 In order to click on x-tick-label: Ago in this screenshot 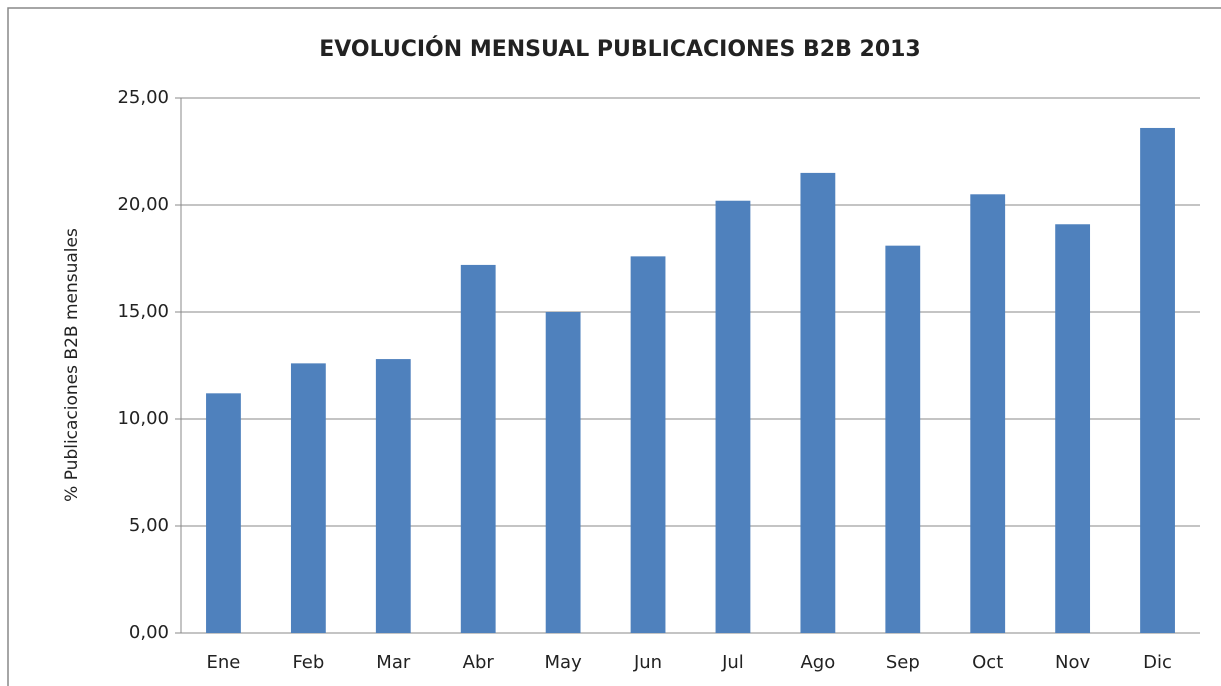, I will do `click(817, 662)`.